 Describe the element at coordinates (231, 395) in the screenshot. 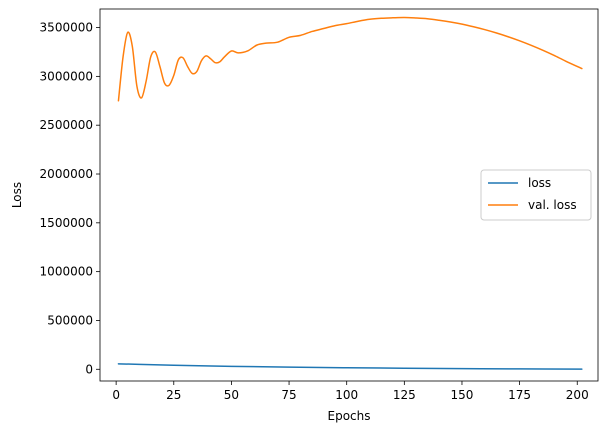

I see `x-tick-label: 50` at that location.